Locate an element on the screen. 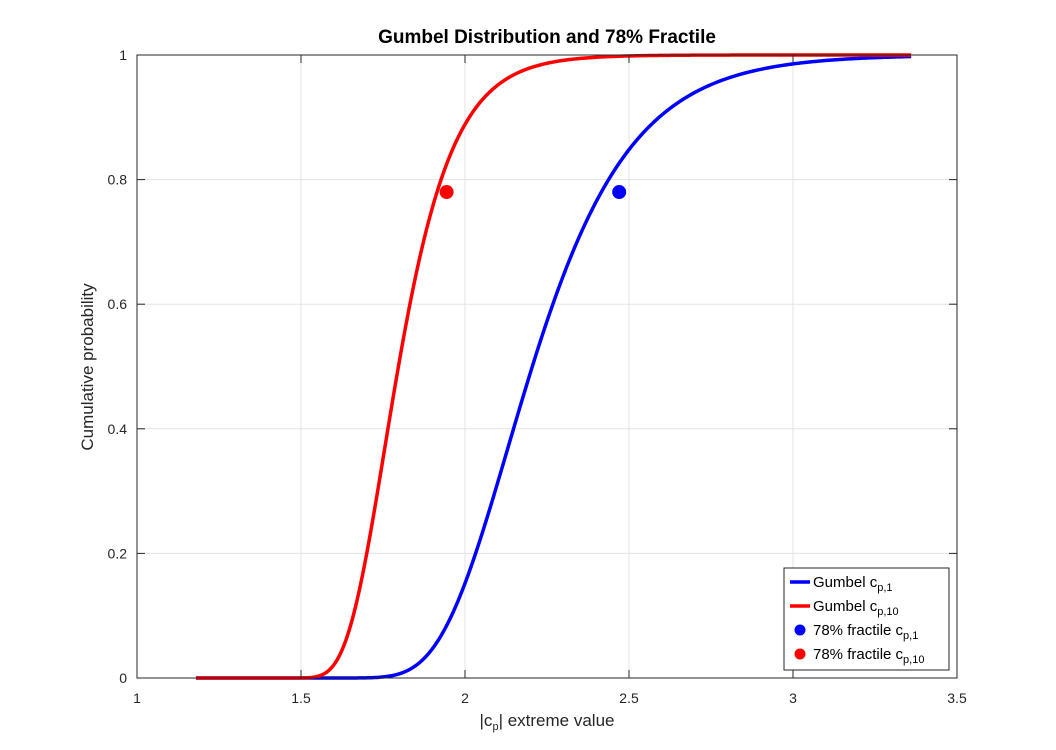  legend-label: 78% fractile cp,10 is located at coordinates (868, 656).